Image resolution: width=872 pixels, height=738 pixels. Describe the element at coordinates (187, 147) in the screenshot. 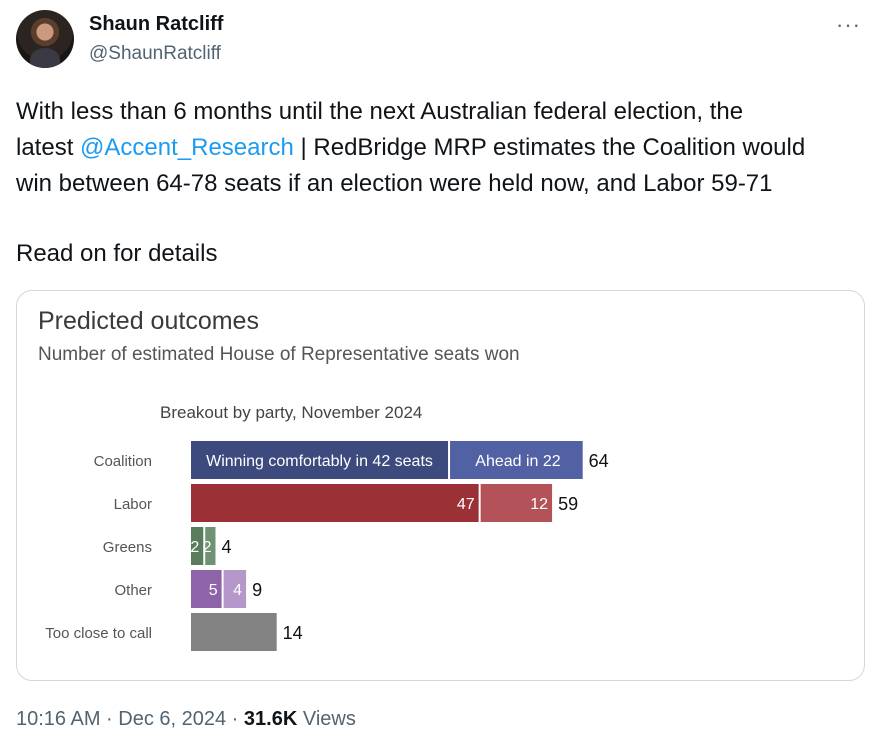

I see `mention-link: @Accent_Research` at that location.